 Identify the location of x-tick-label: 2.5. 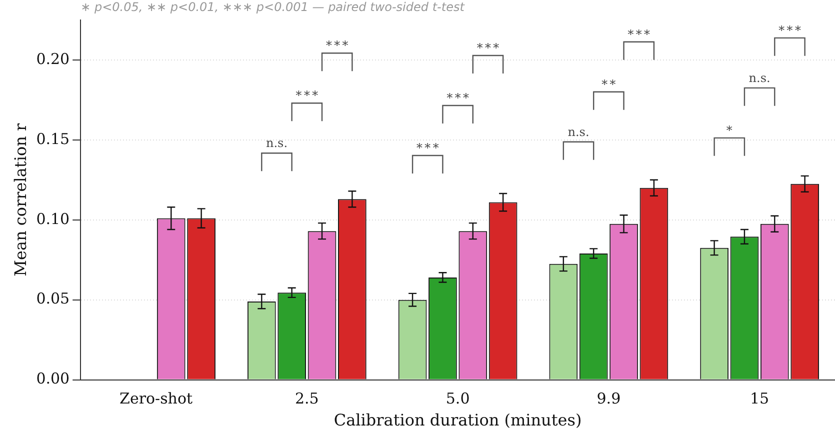
(306, 399).